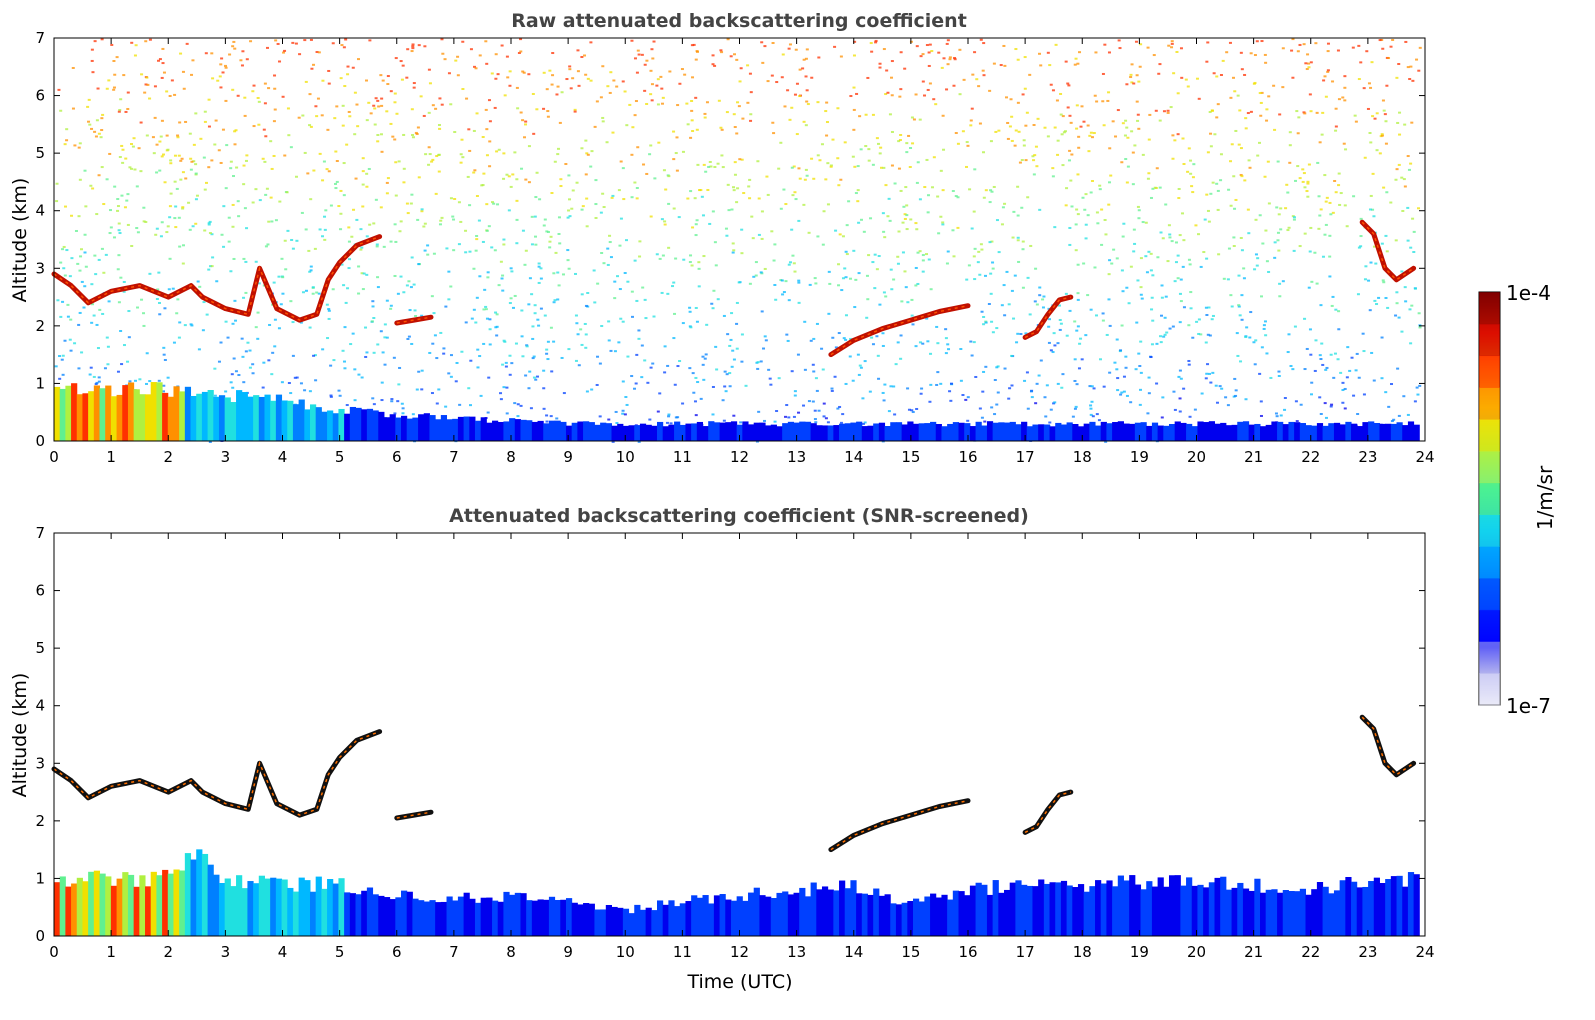  I want to click on cloud-layer-core, so click(1047, 812).